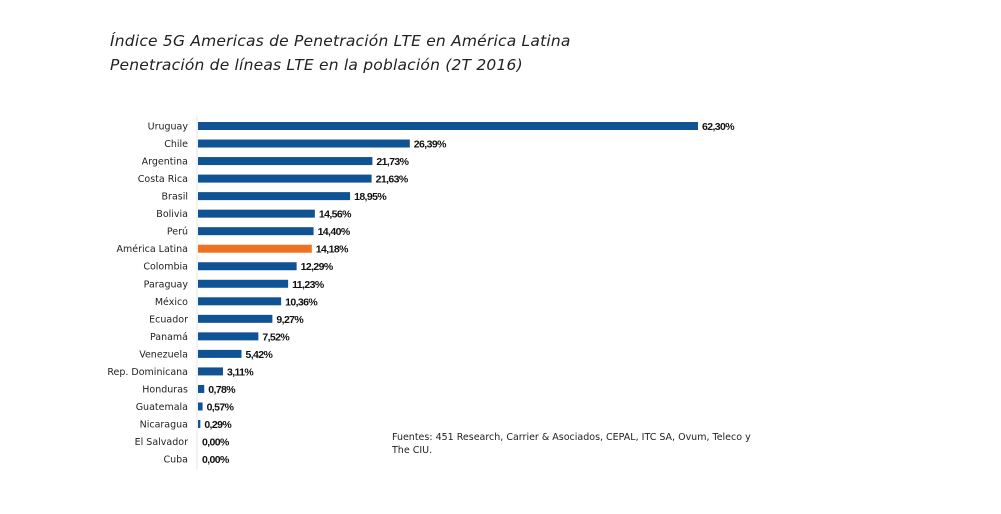 The height and width of the screenshot is (514, 1001). Describe the element at coordinates (335, 215) in the screenshot. I see `data-label: 14,56%` at that location.